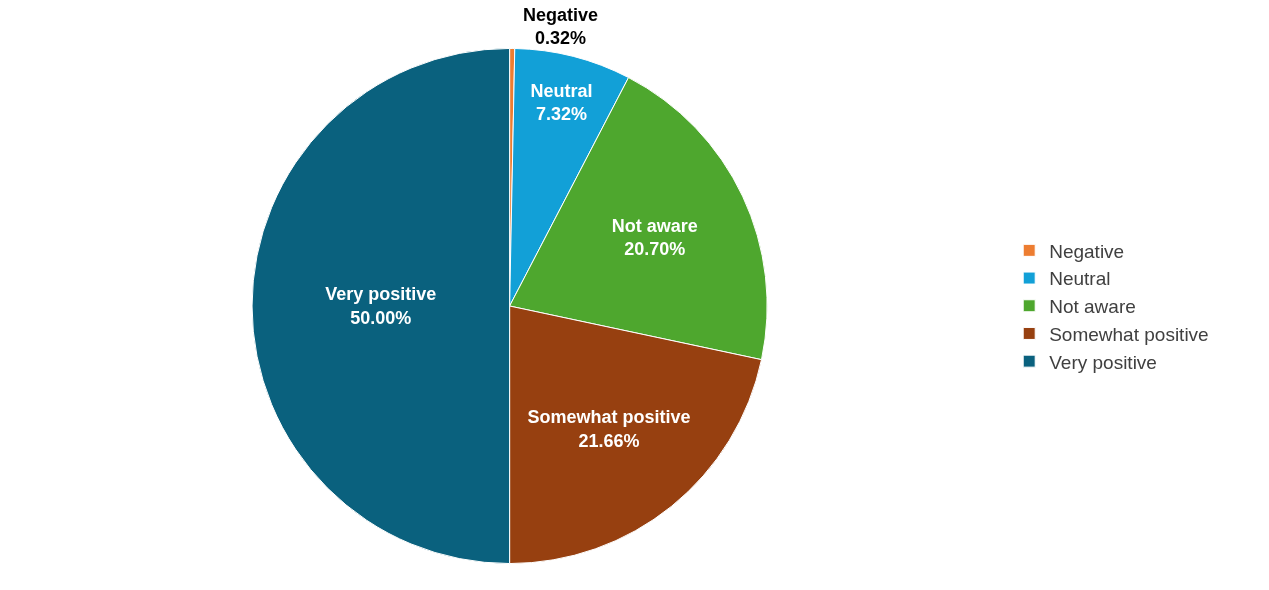 The height and width of the screenshot is (590, 1269). I want to click on data-label: 50.00%, so click(381, 317).